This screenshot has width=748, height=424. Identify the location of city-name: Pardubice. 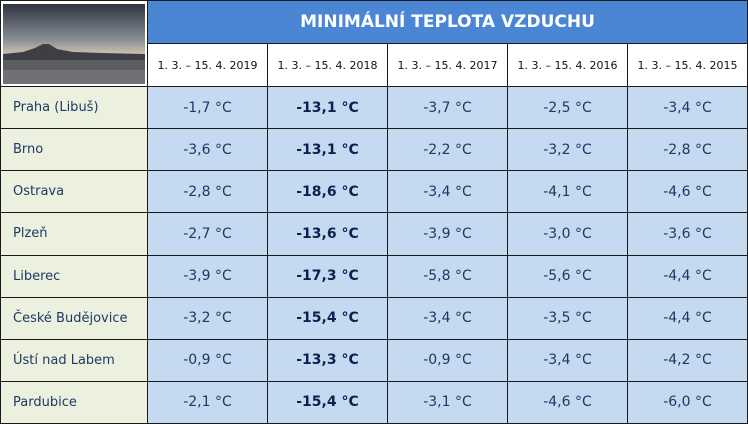
(74, 402).